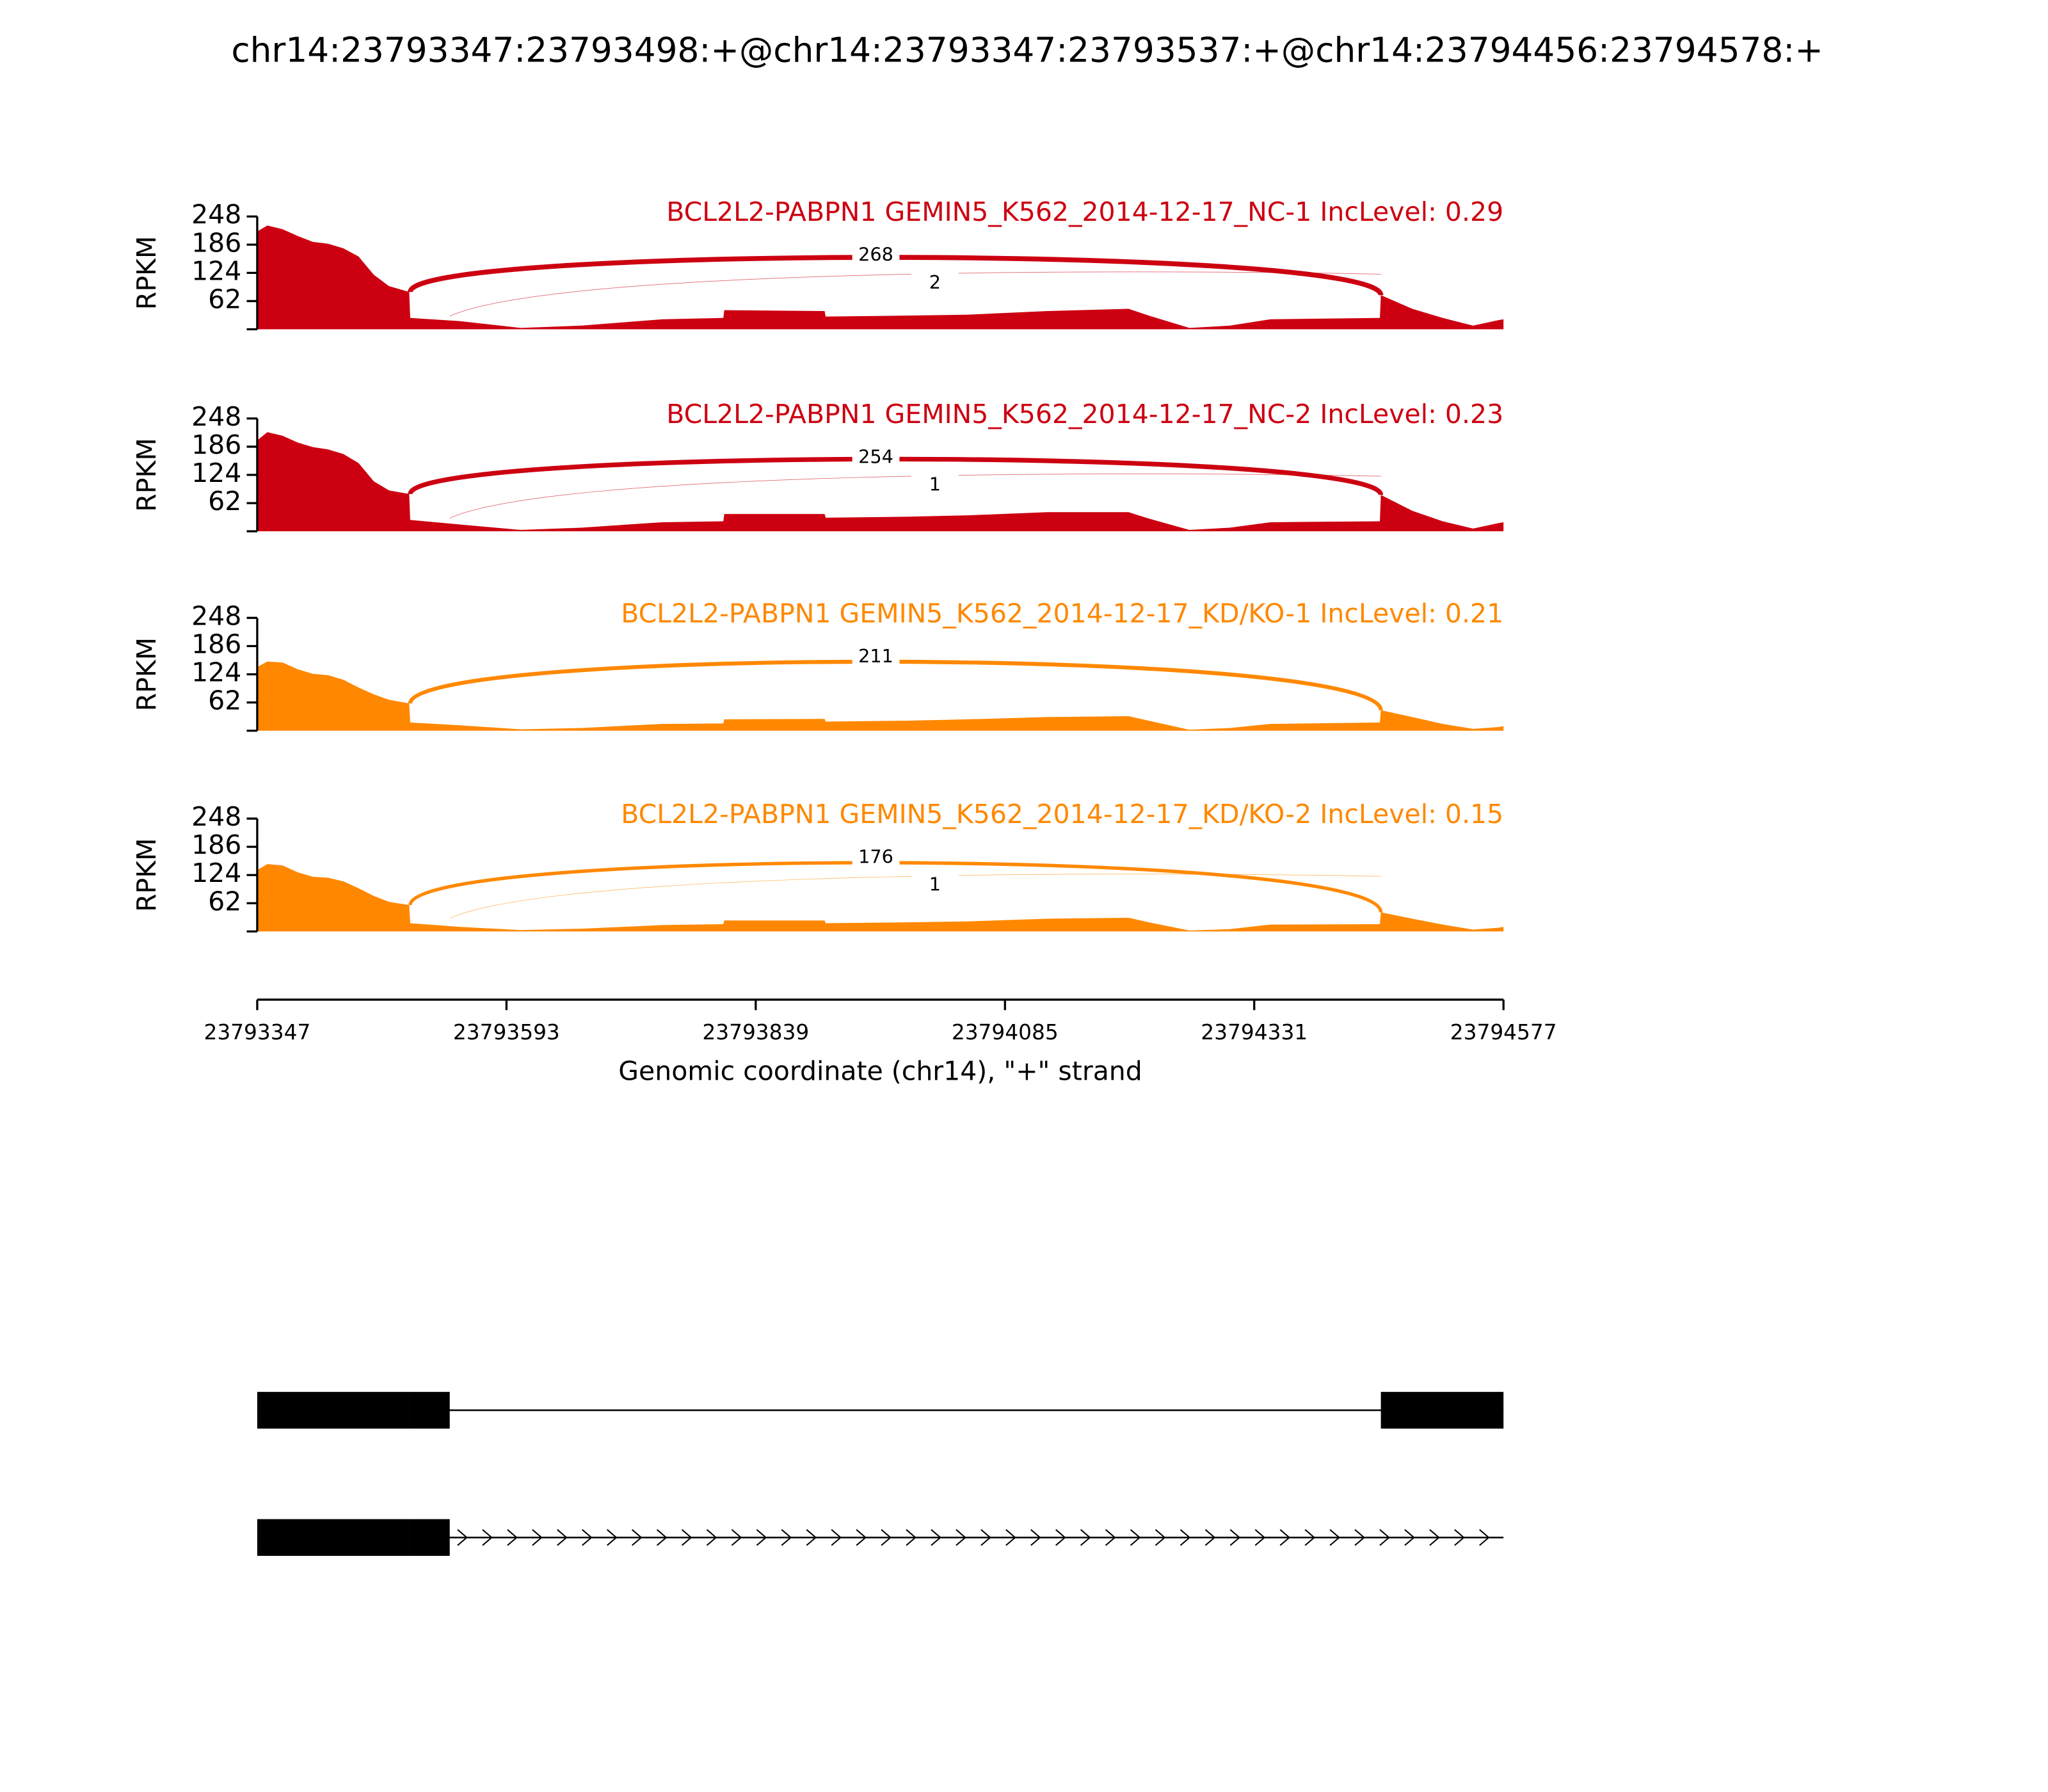  What do you see at coordinates (875, 656) in the screenshot?
I see `junction-label: 211` at bounding box center [875, 656].